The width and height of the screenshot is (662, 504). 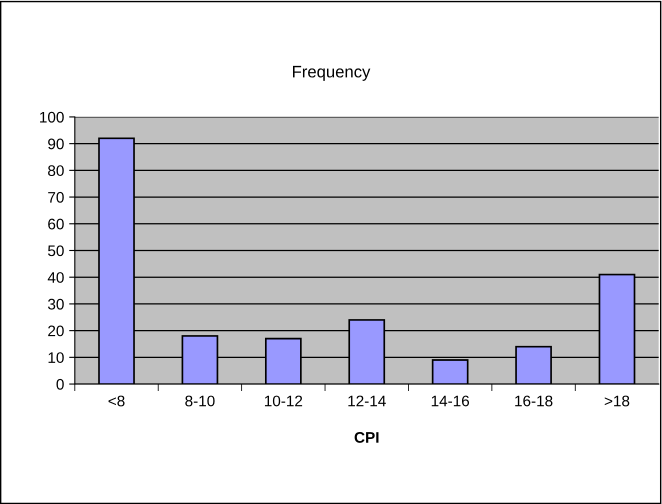 What do you see at coordinates (56, 250) in the screenshot?
I see `y-tick-label: 50` at bounding box center [56, 250].